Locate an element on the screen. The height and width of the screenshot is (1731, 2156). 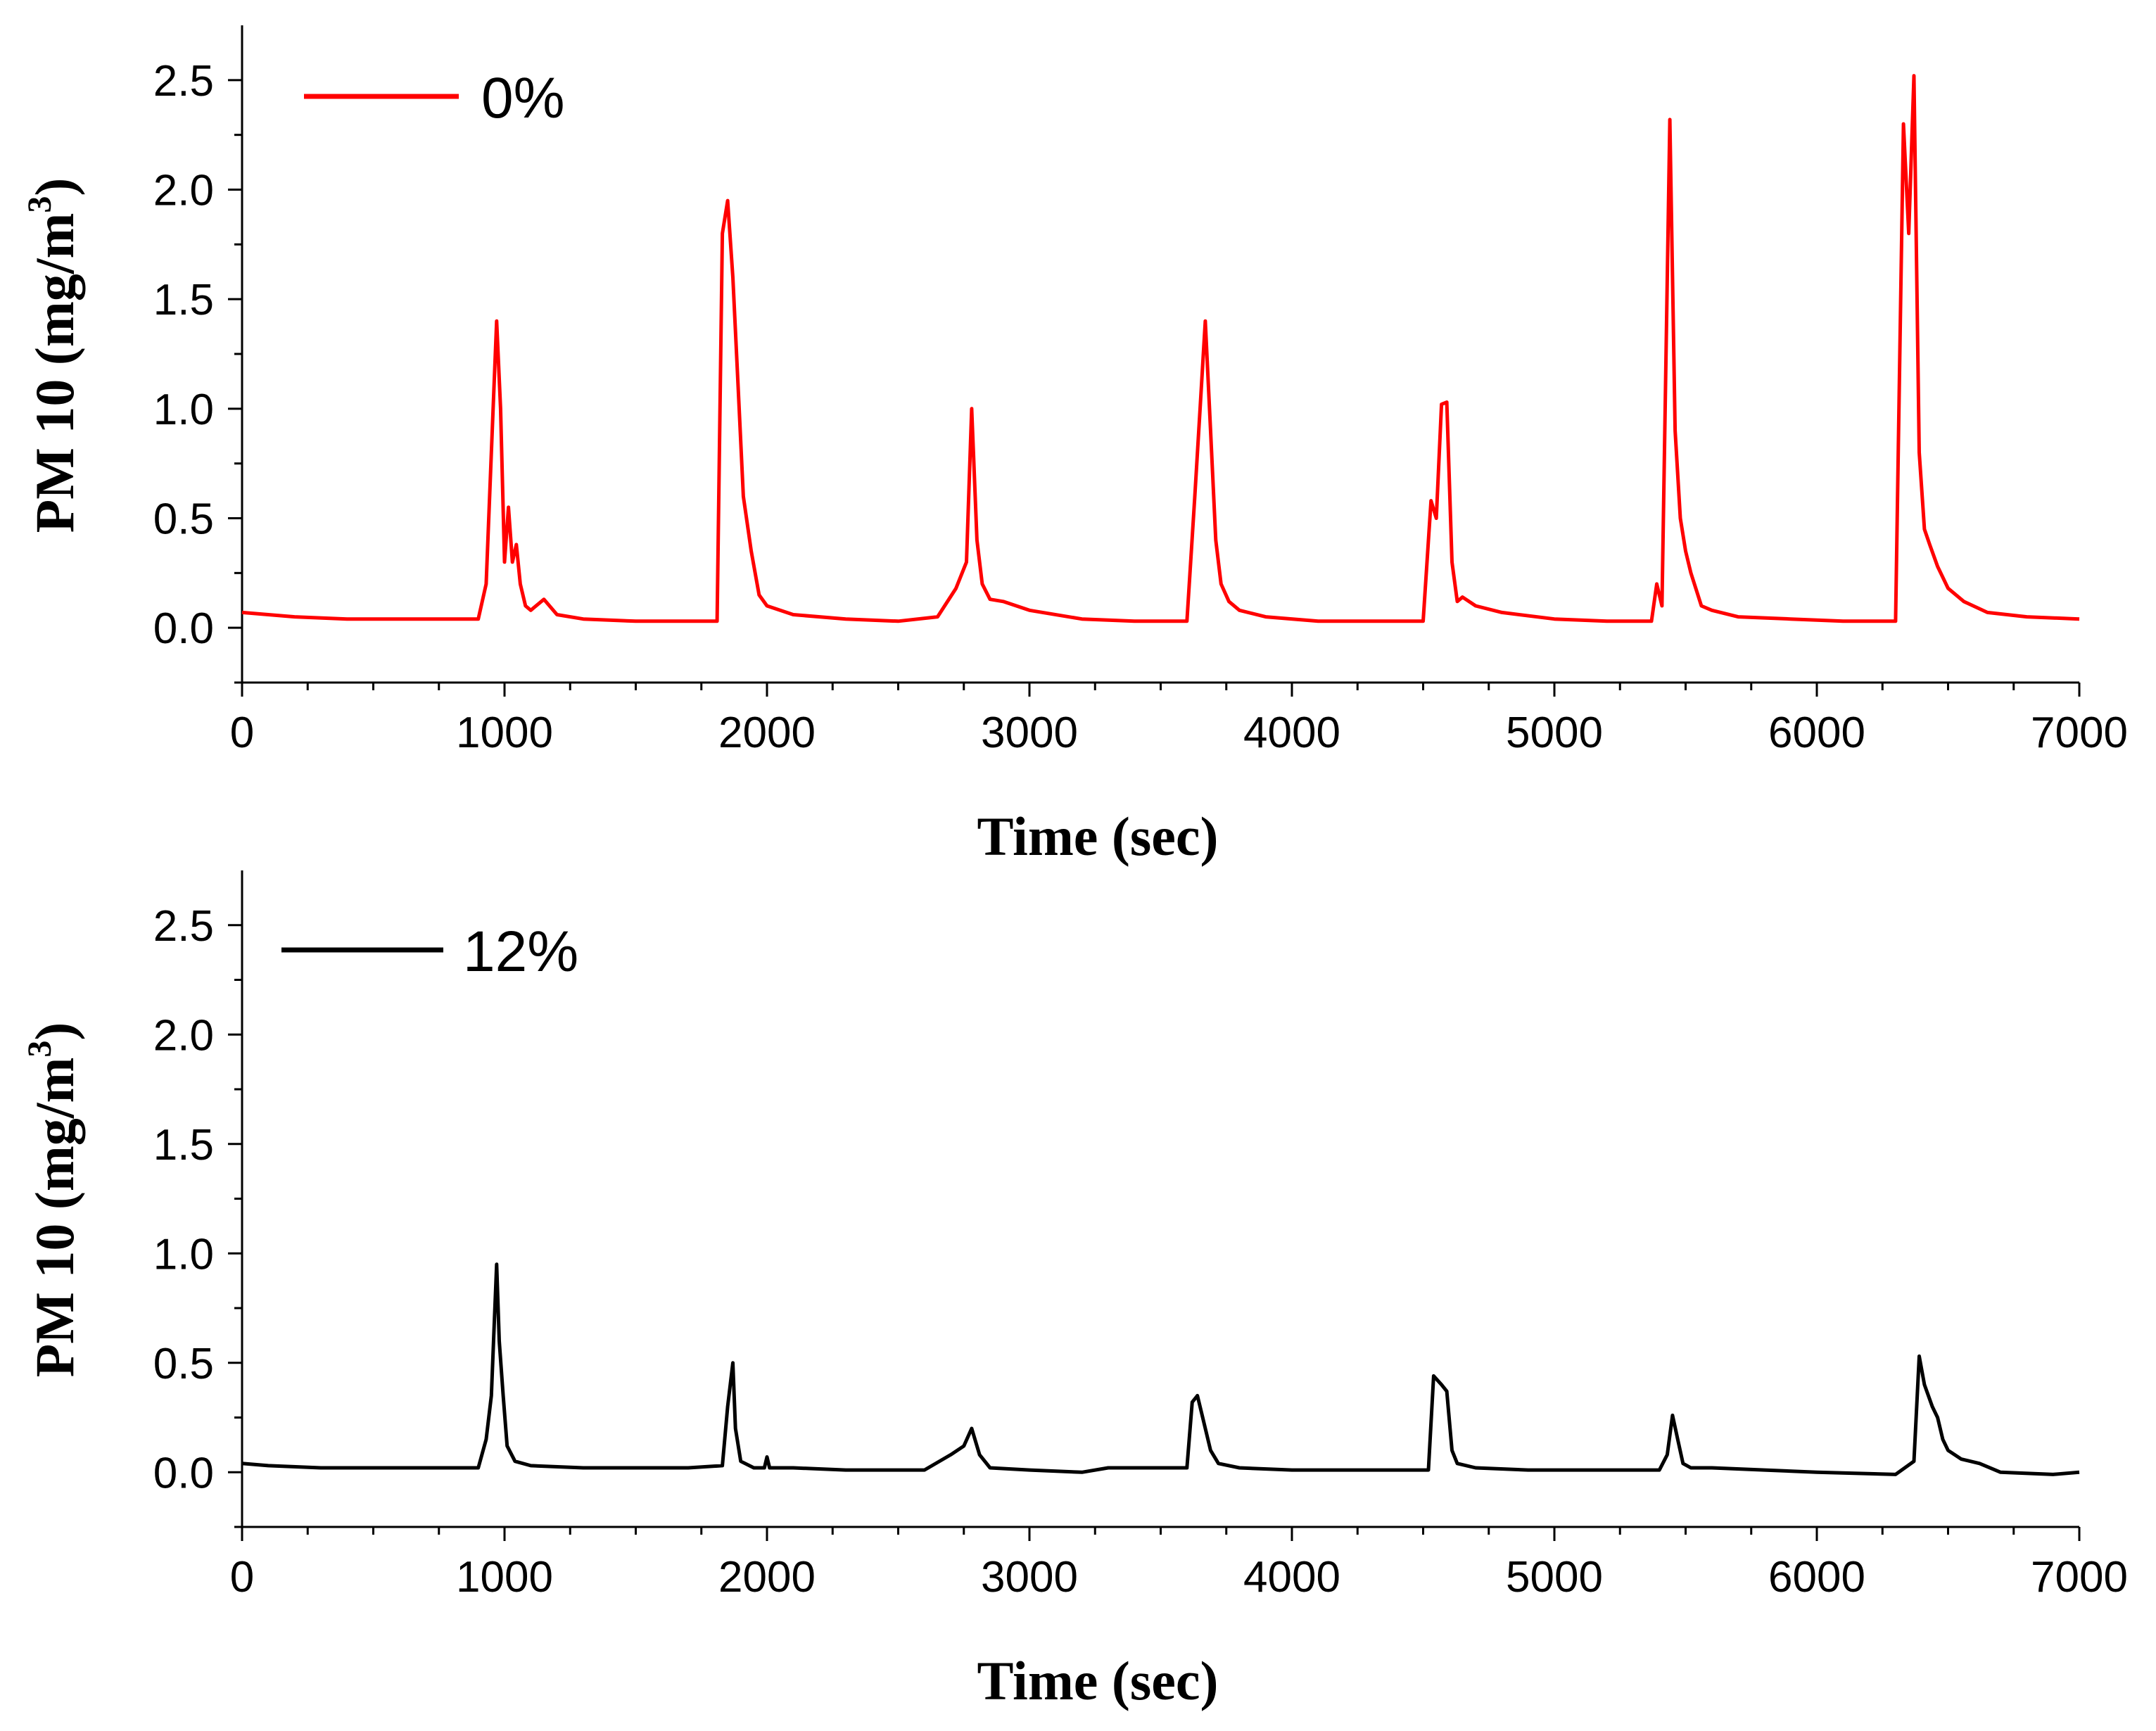
top-y-tick-label-4: 2.0 is located at coordinates (183, 191).